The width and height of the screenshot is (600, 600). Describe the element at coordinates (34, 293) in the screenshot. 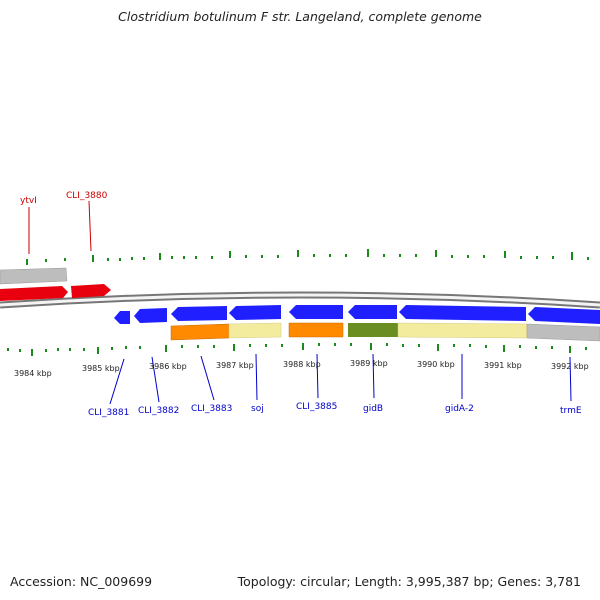

I see `gene-ytvI` at that location.